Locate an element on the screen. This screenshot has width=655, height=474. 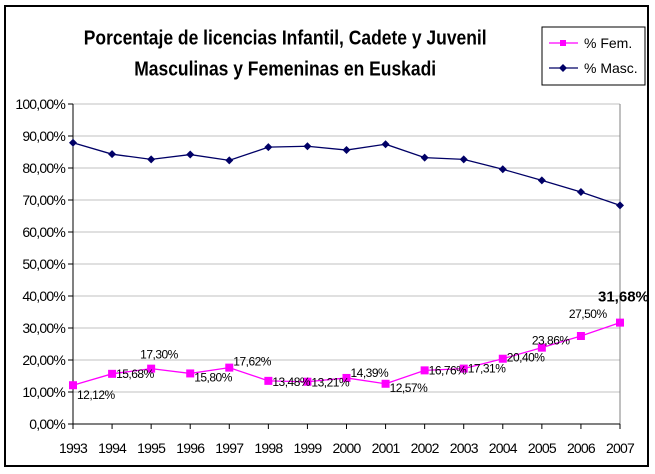
legend-box is located at coordinates (593, 56).